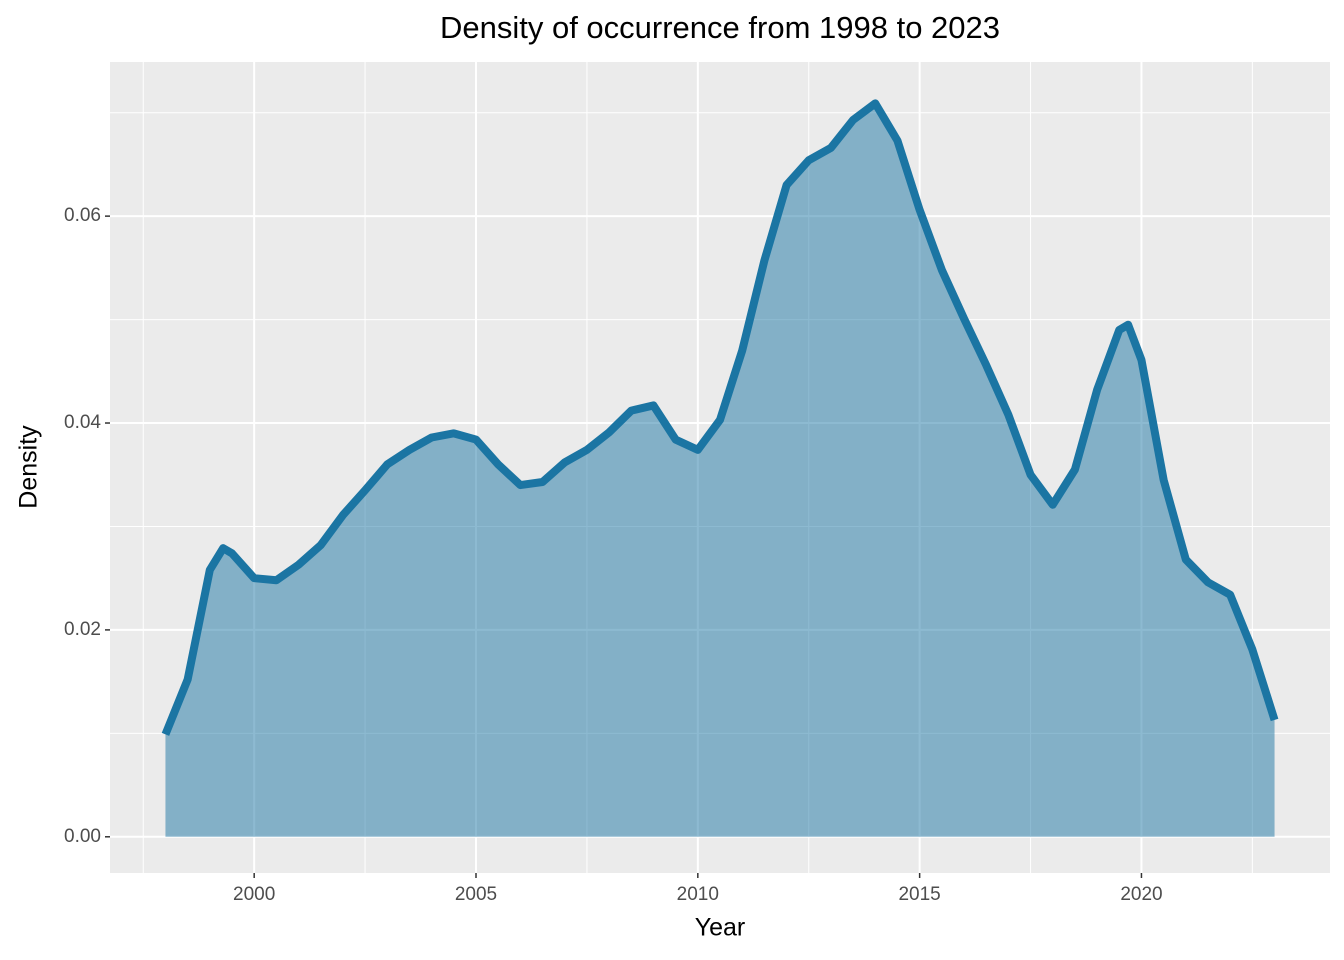  Describe the element at coordinates (720, 27) in the screenshot. I see `chart-title: Density of occurrence from 1998 to 2023` at that location.